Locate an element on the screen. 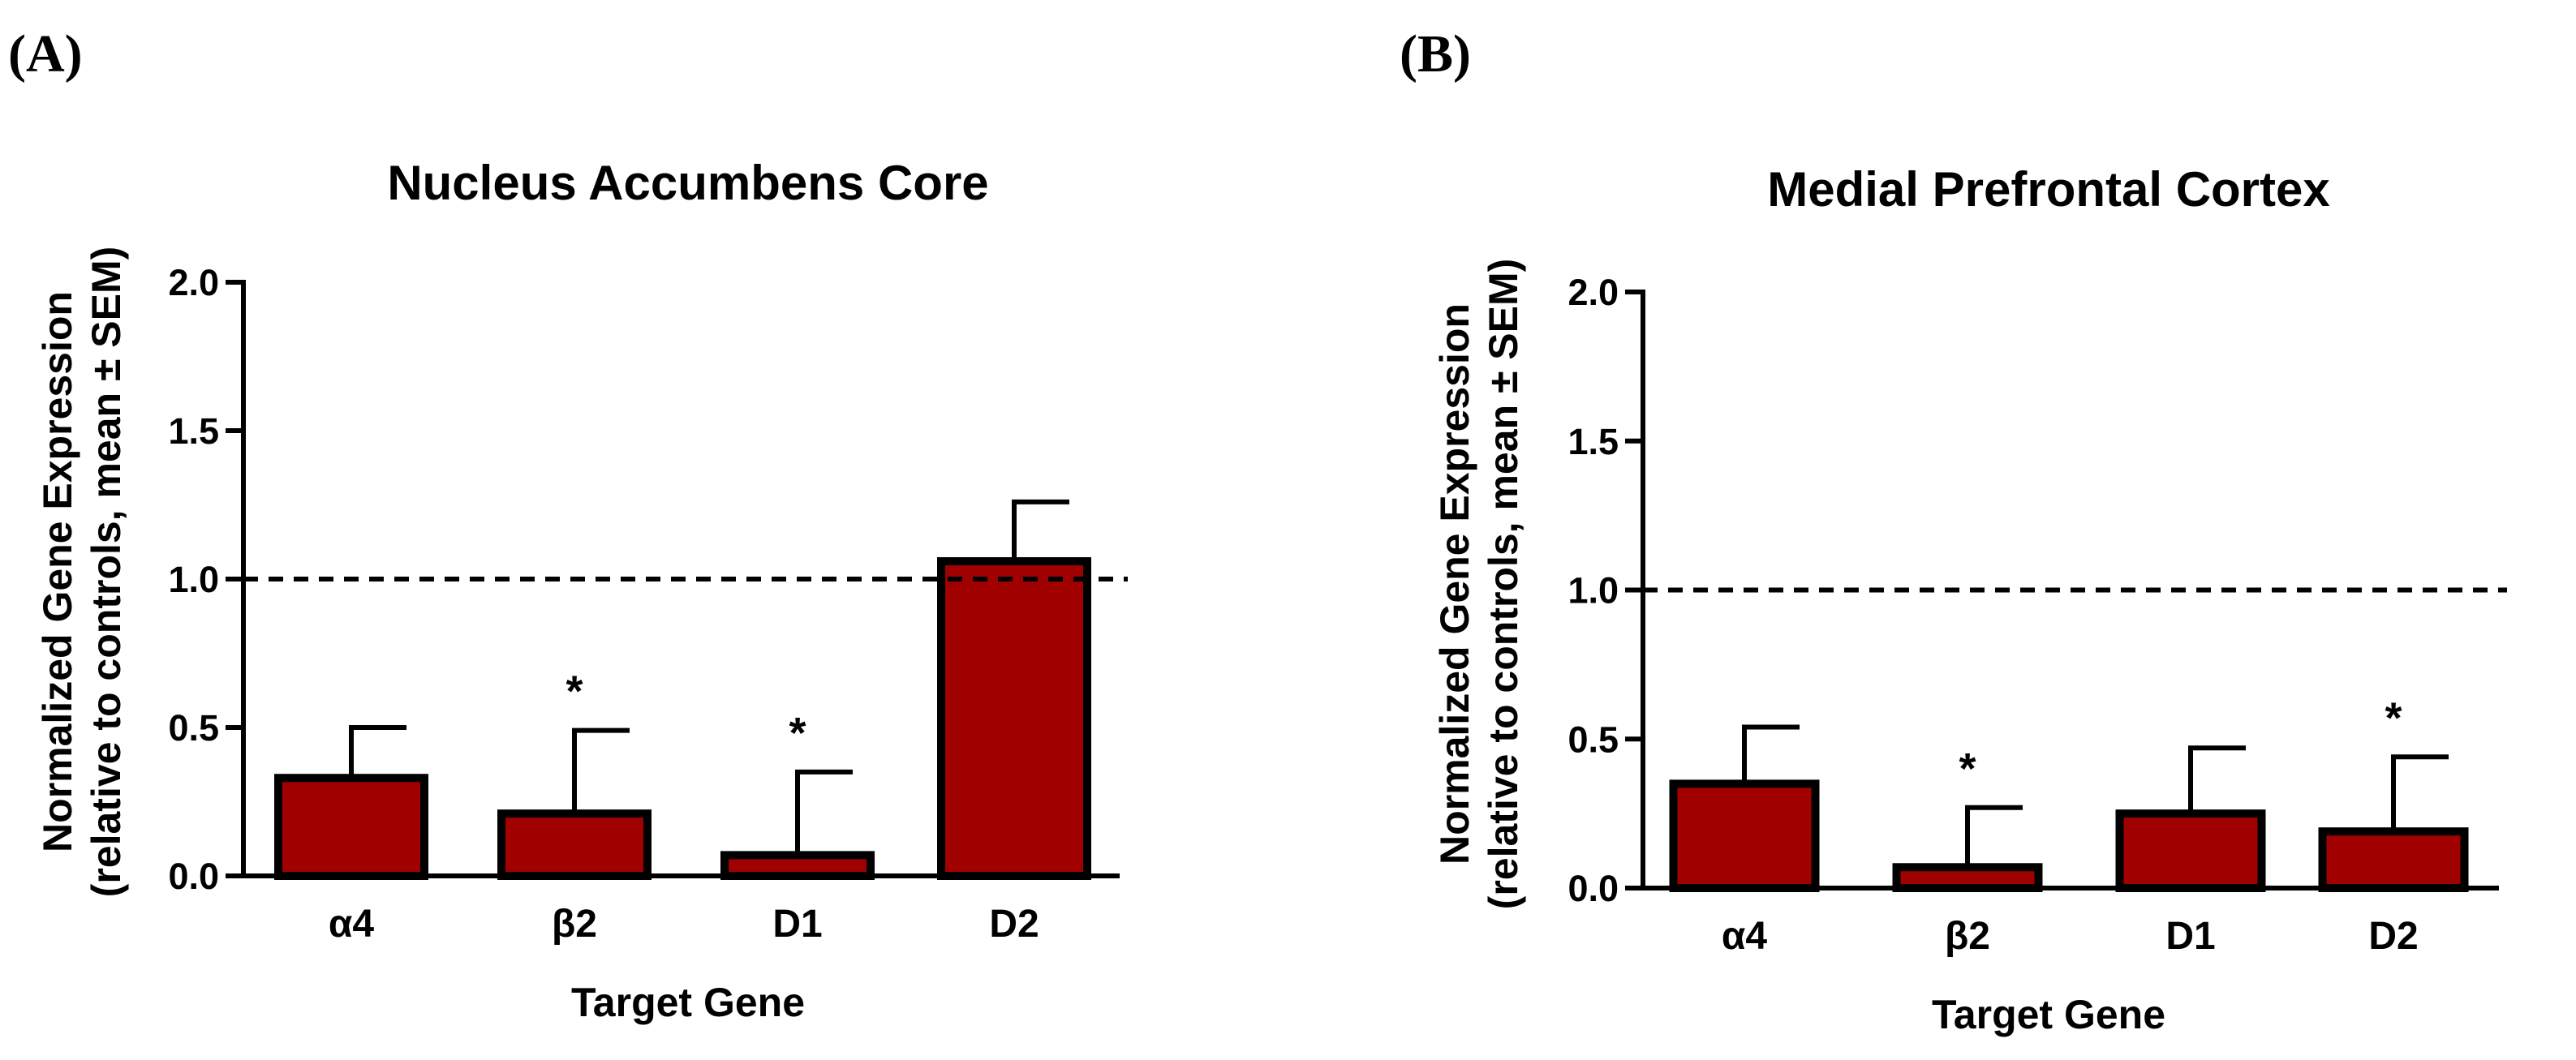 Image resolution: width=2576 pixels, height=1060 pixels. panel-a-categories: α4 β2 D1 D2 is located at coordinates (684, 924).